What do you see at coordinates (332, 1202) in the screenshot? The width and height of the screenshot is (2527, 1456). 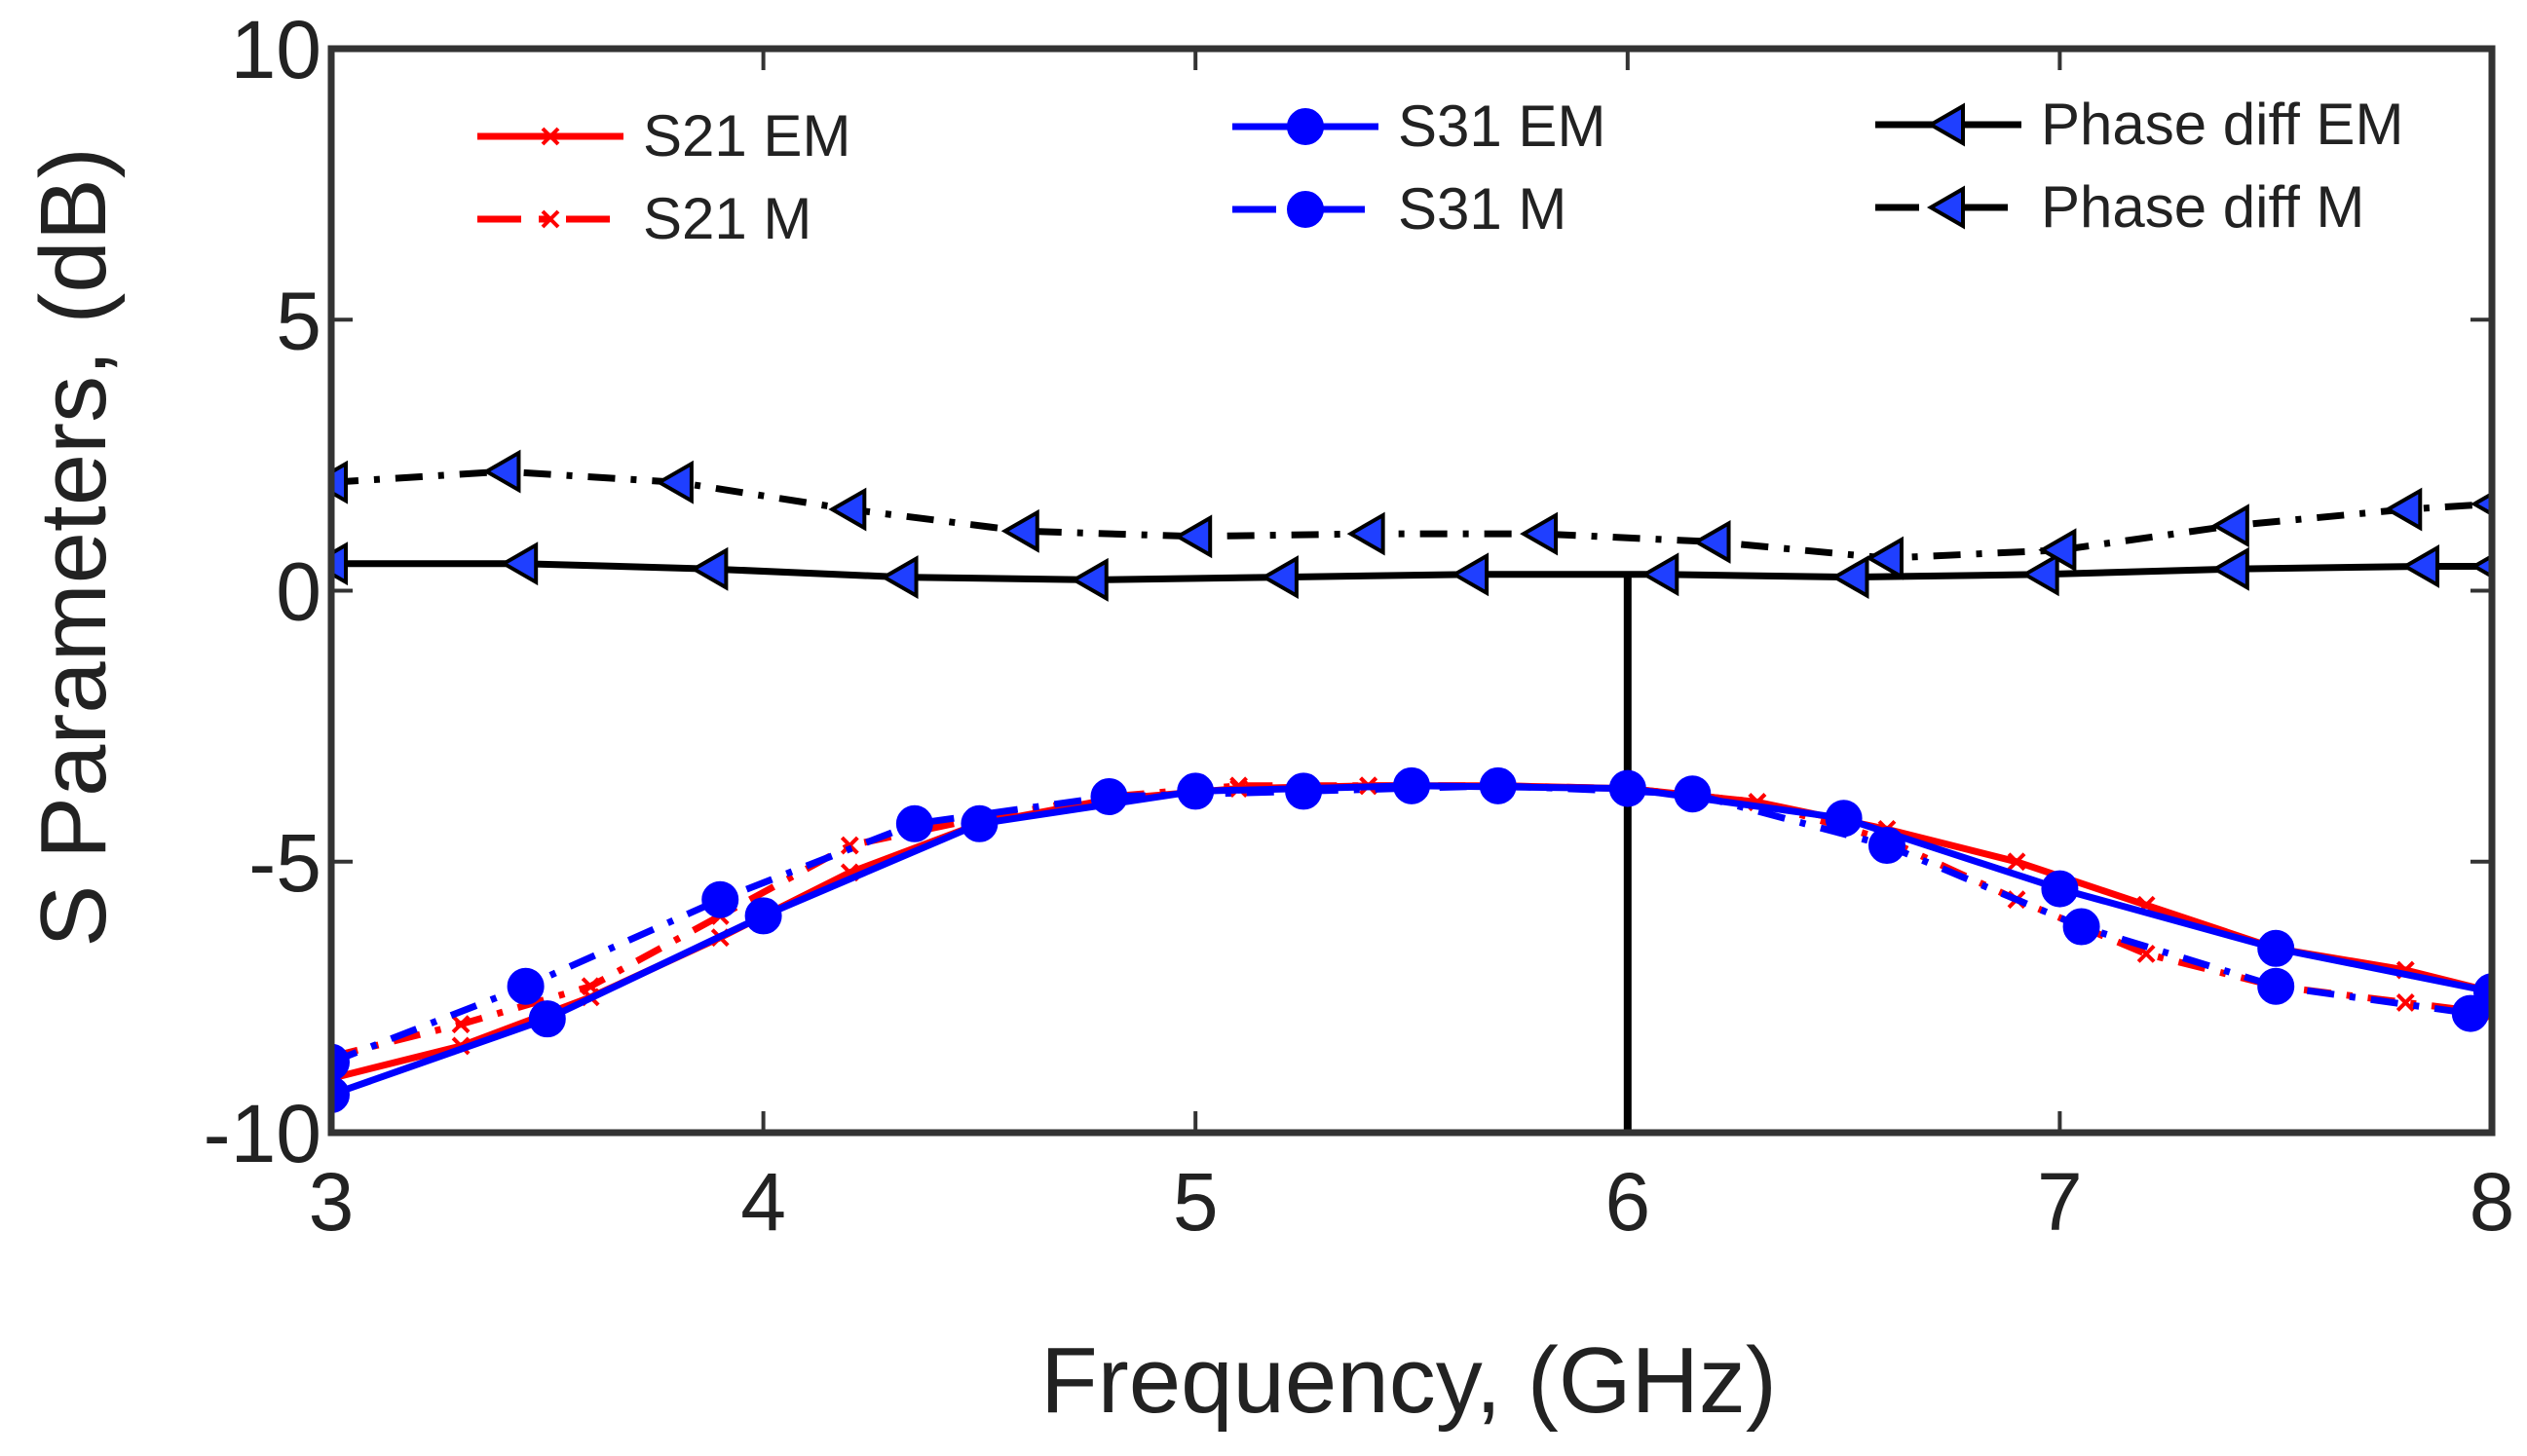 I see `x-tick-label: 3` at bounding box center [332, 1202].